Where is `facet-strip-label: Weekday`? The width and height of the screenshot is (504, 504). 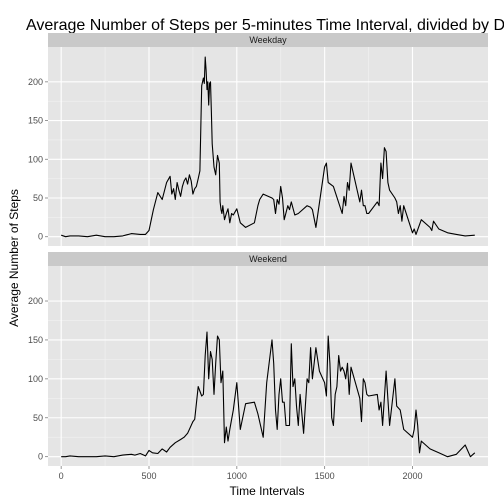 facet-strip-label: Weekday is located at coordinates (268, 40).